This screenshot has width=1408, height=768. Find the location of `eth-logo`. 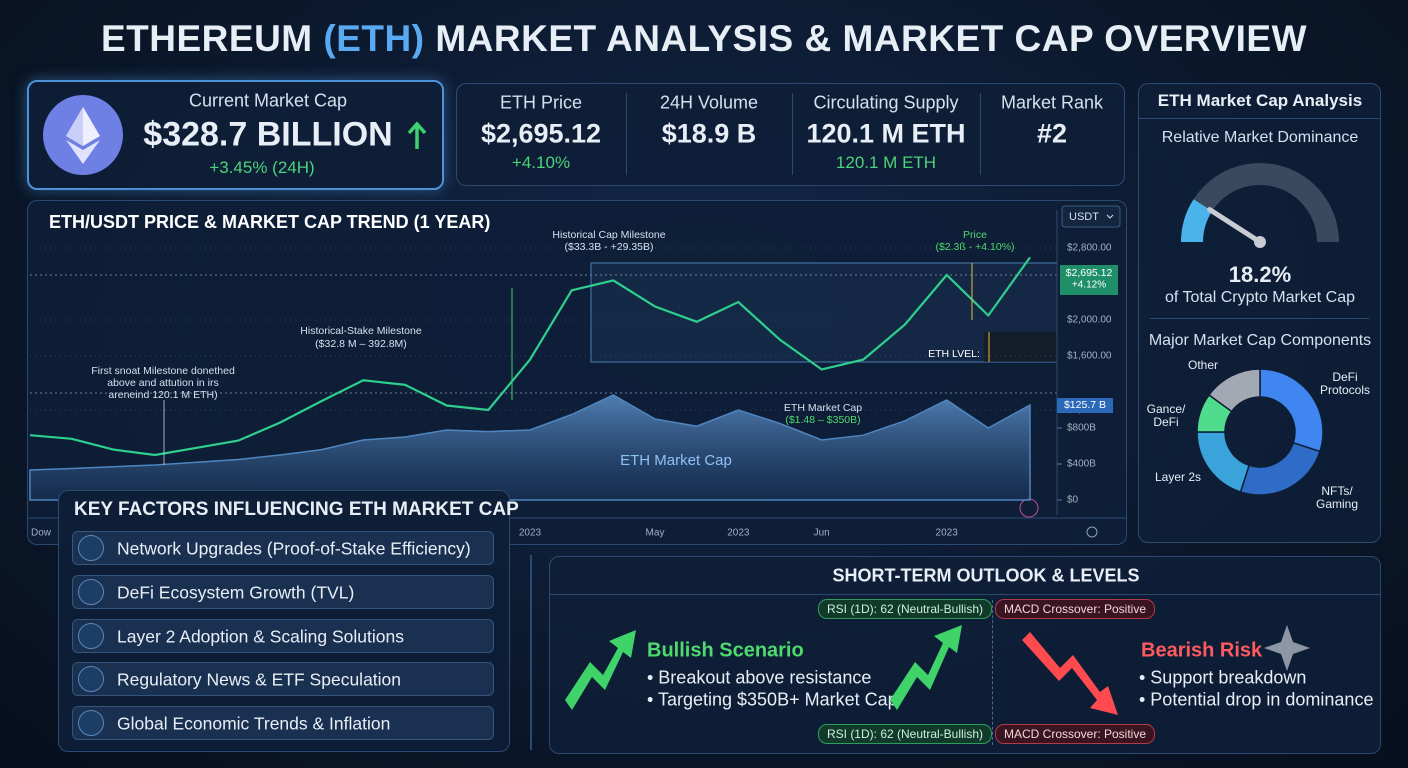

eth-logo is located at coordinates (83, 135).